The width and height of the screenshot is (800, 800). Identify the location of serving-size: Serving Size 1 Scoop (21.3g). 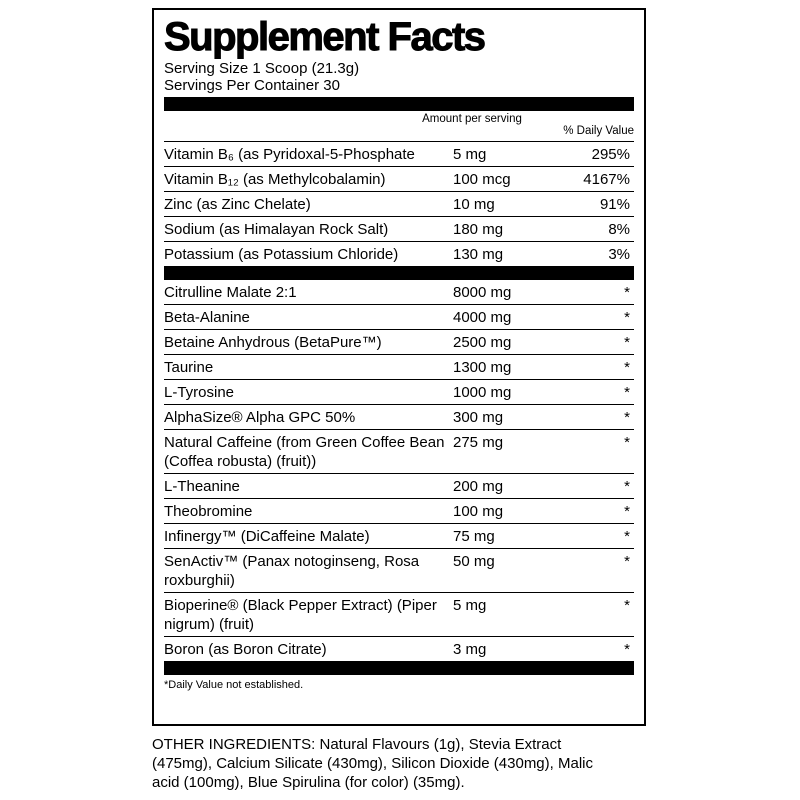
(262, 68).